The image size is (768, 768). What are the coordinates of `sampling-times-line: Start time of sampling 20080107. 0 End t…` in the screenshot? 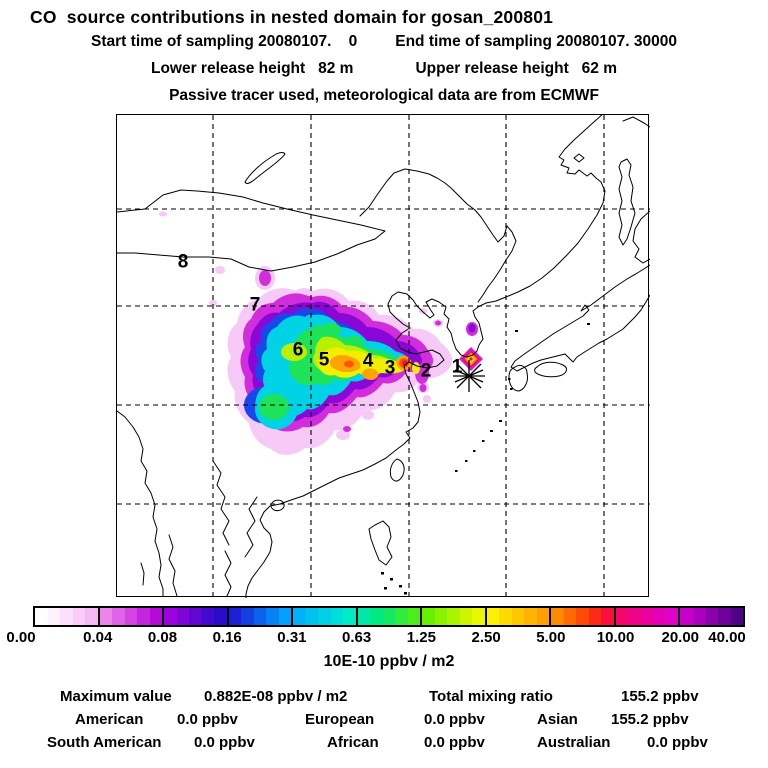 It's located at (384, 42).